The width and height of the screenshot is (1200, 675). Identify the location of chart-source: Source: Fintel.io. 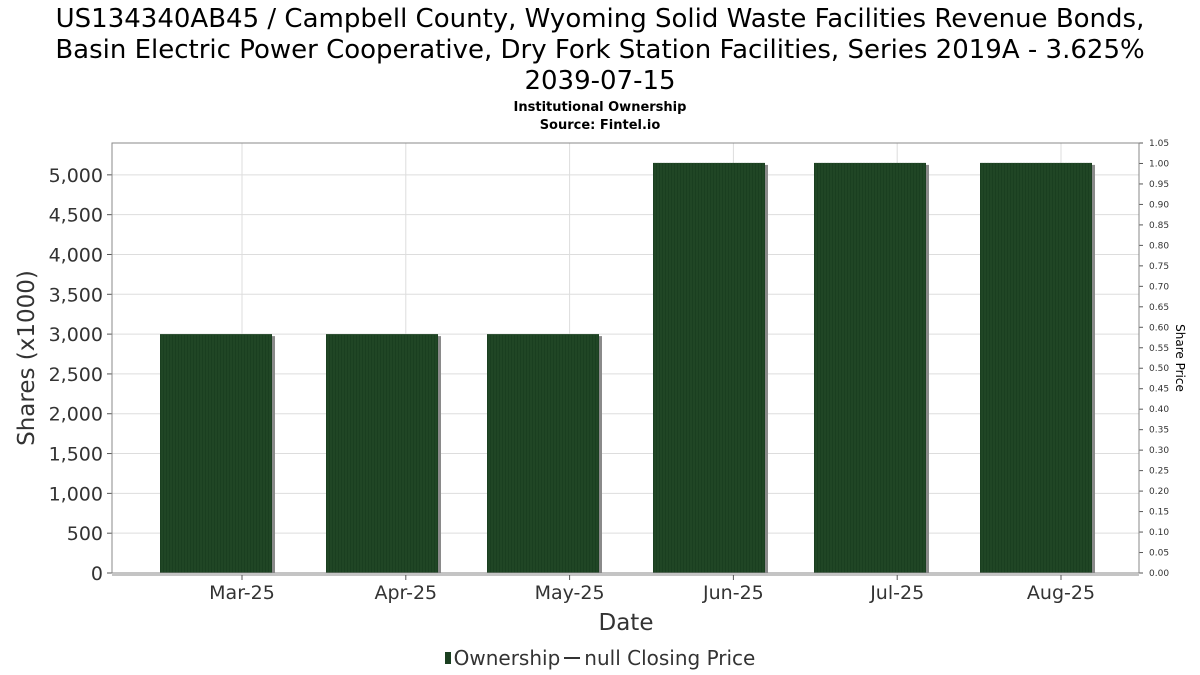
(600, 125).